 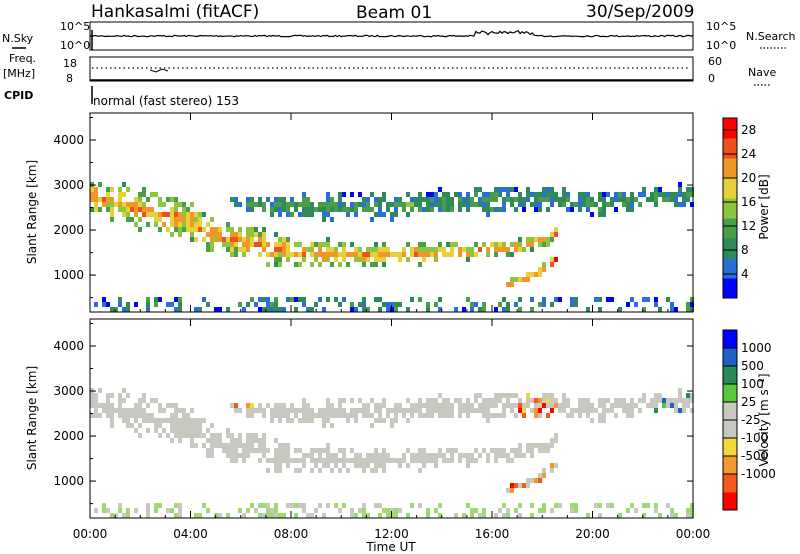 I want to click on colorbar-tick-label: 1000, so click(x=756, y=348).